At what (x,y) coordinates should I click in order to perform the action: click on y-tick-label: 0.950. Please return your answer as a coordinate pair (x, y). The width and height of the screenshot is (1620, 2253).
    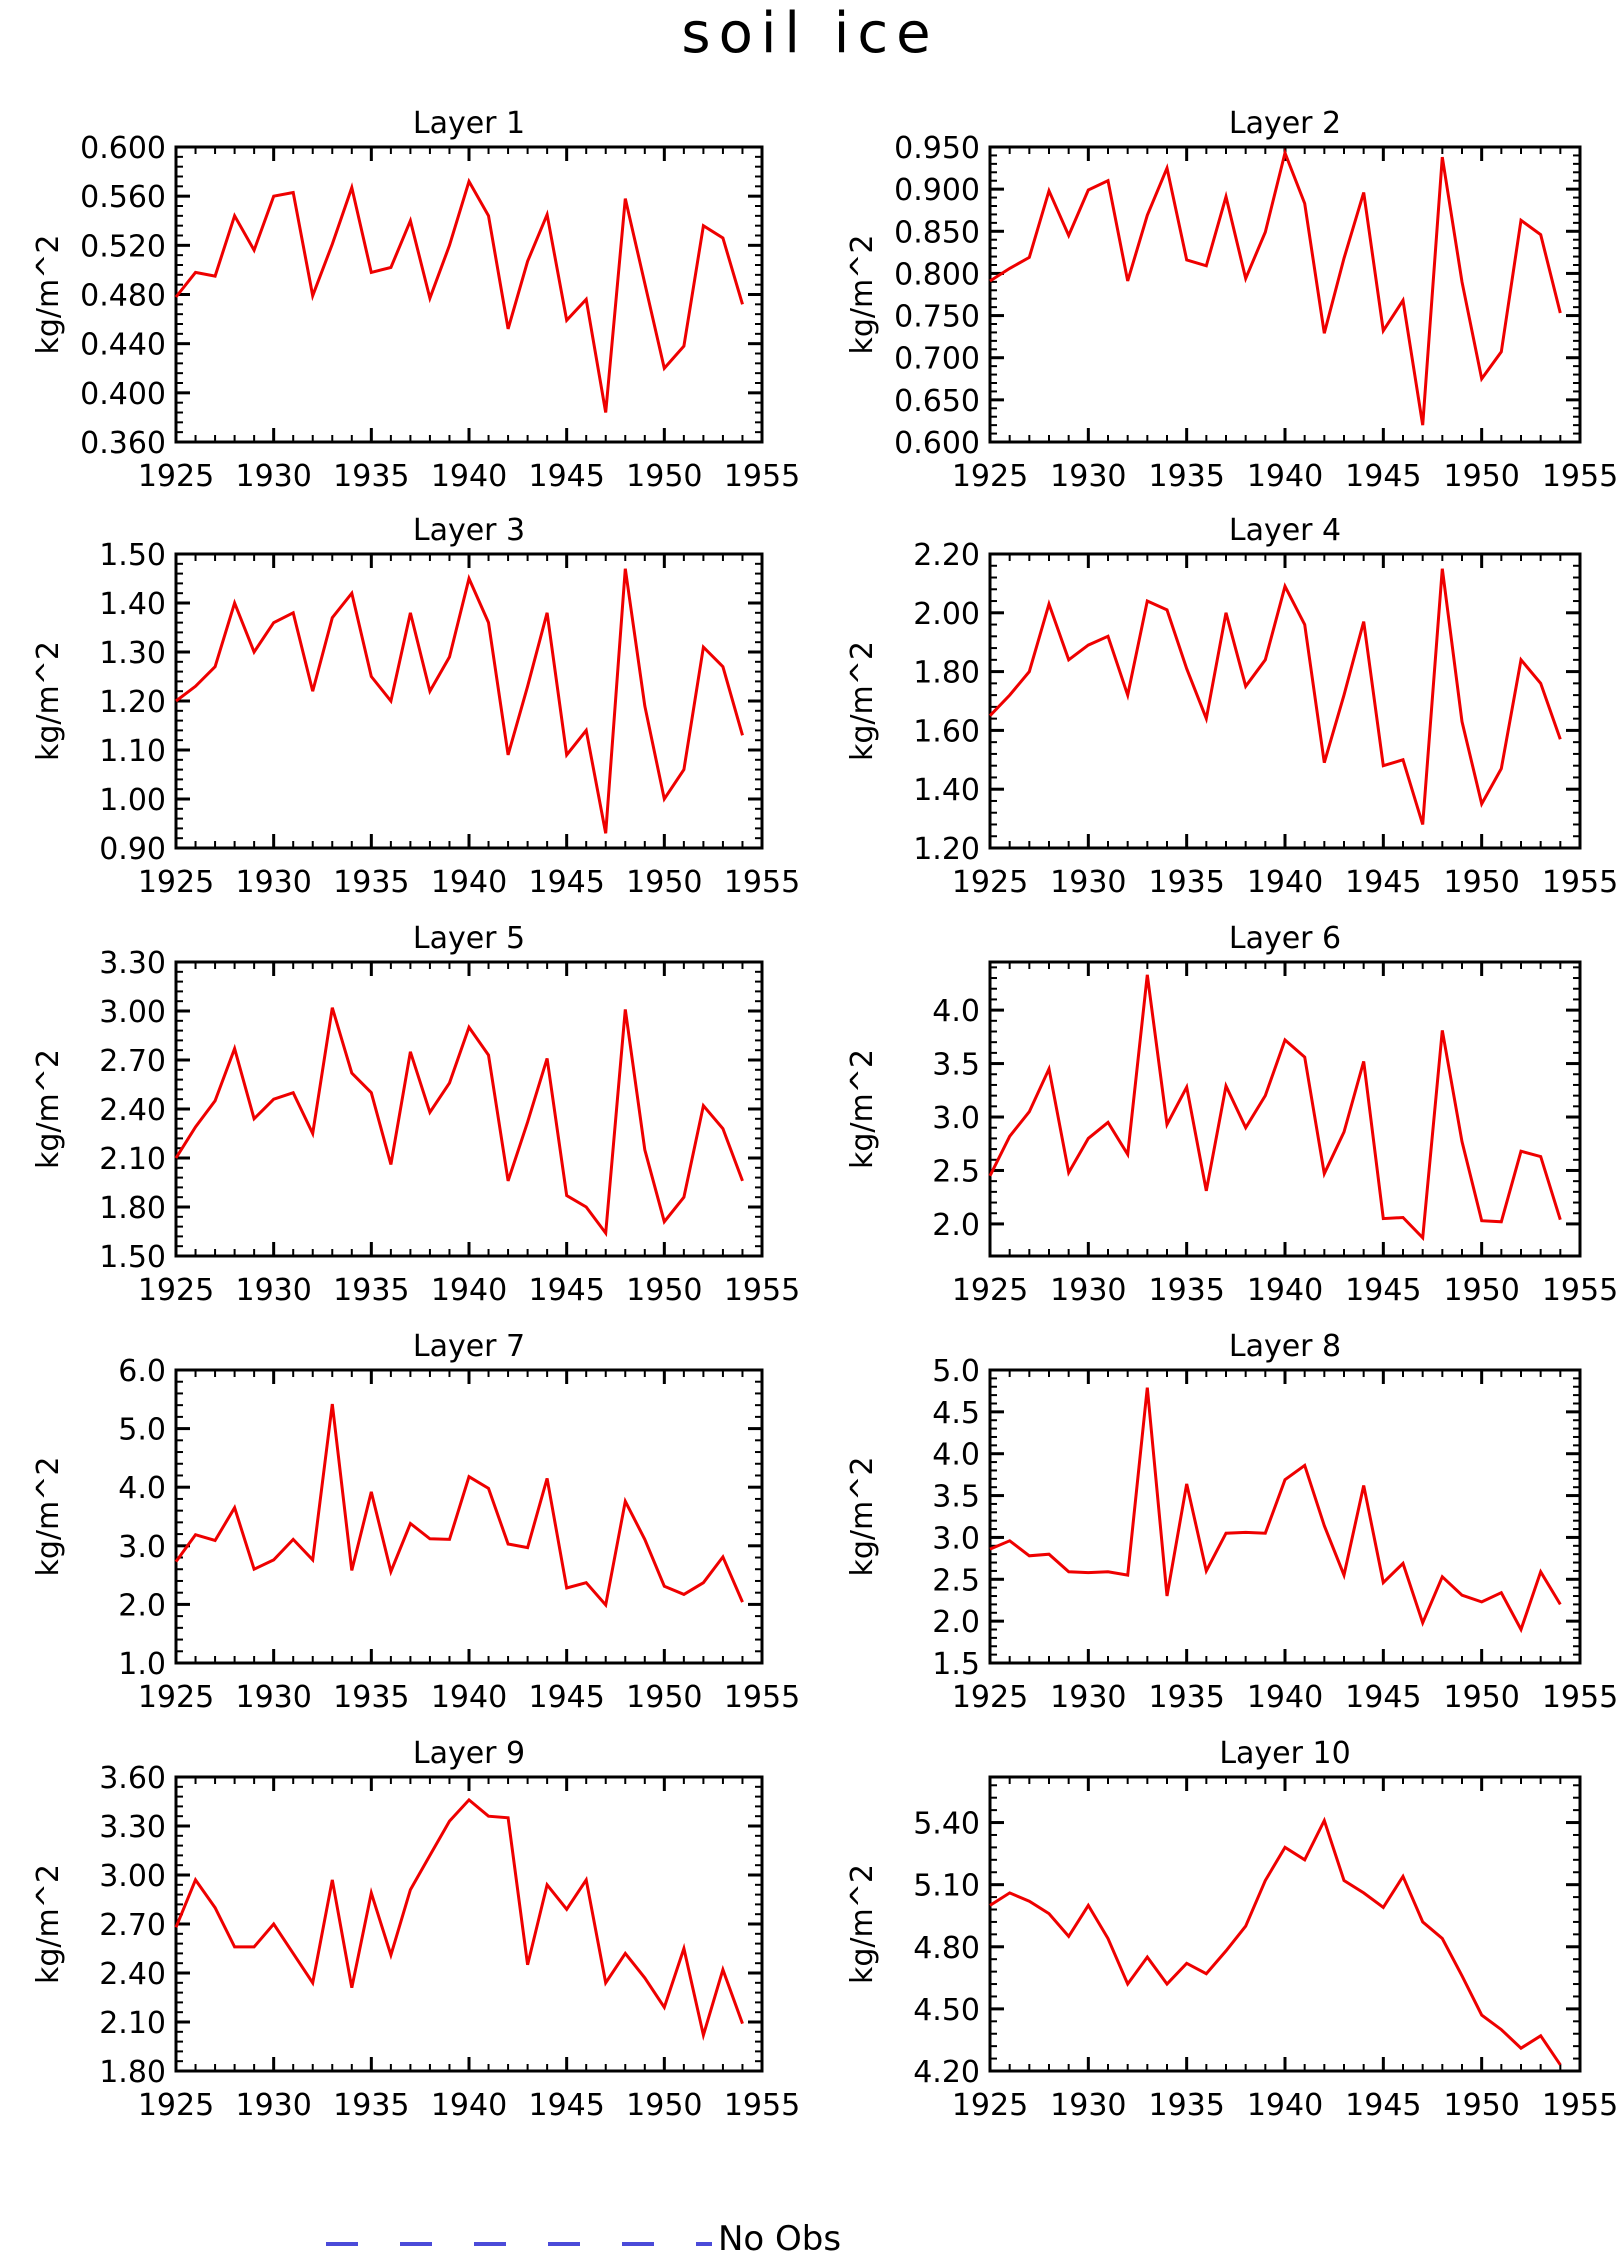
    Looking at the image, I should click on (937, 148).